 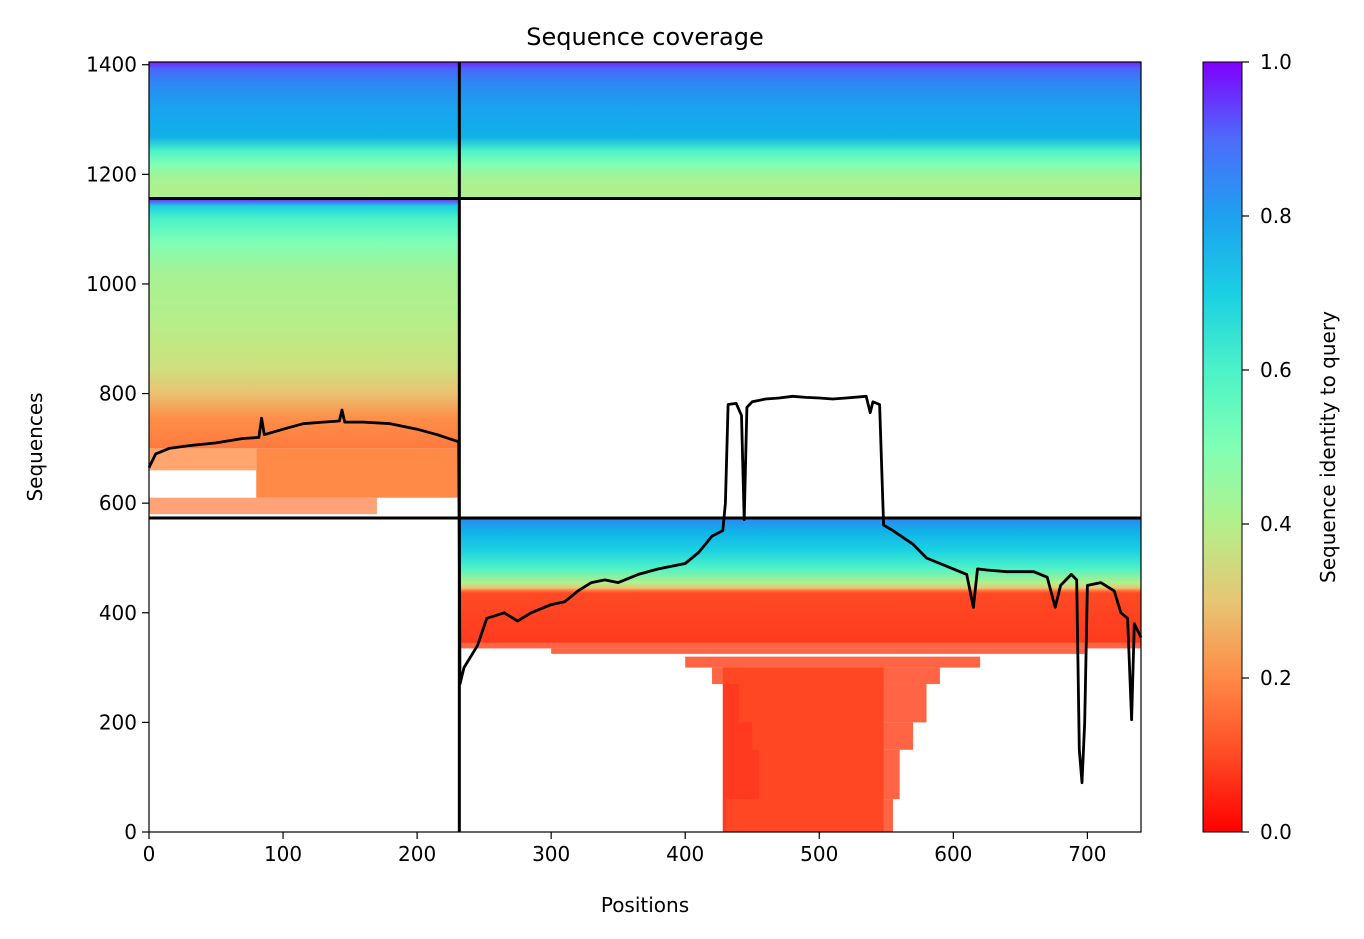 I want to click on y-tick-label: 200, so click(x=118, y=722).